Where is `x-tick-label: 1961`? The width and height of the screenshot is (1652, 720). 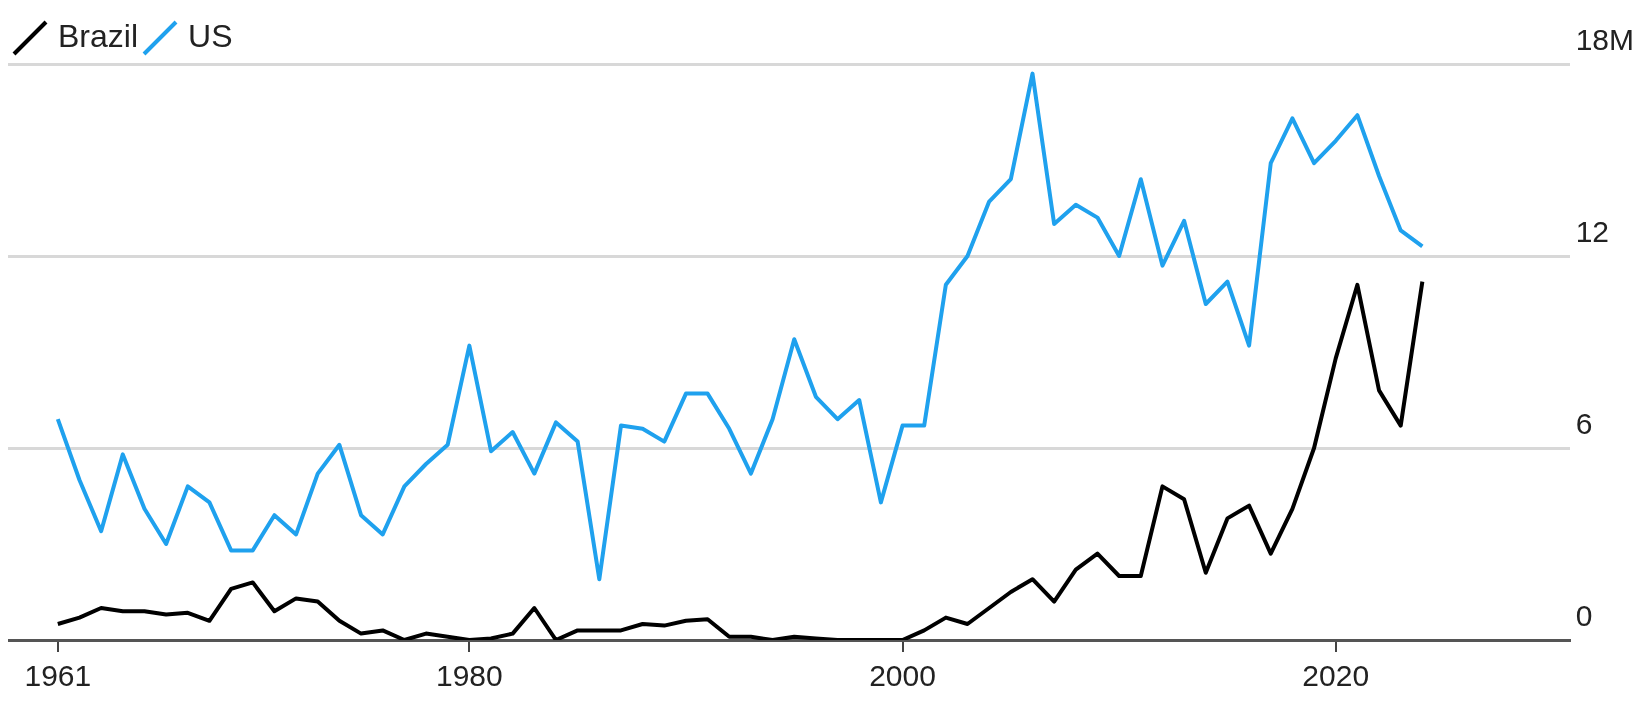
x-tick-label: 1961 is located at coordinates (58, 676).